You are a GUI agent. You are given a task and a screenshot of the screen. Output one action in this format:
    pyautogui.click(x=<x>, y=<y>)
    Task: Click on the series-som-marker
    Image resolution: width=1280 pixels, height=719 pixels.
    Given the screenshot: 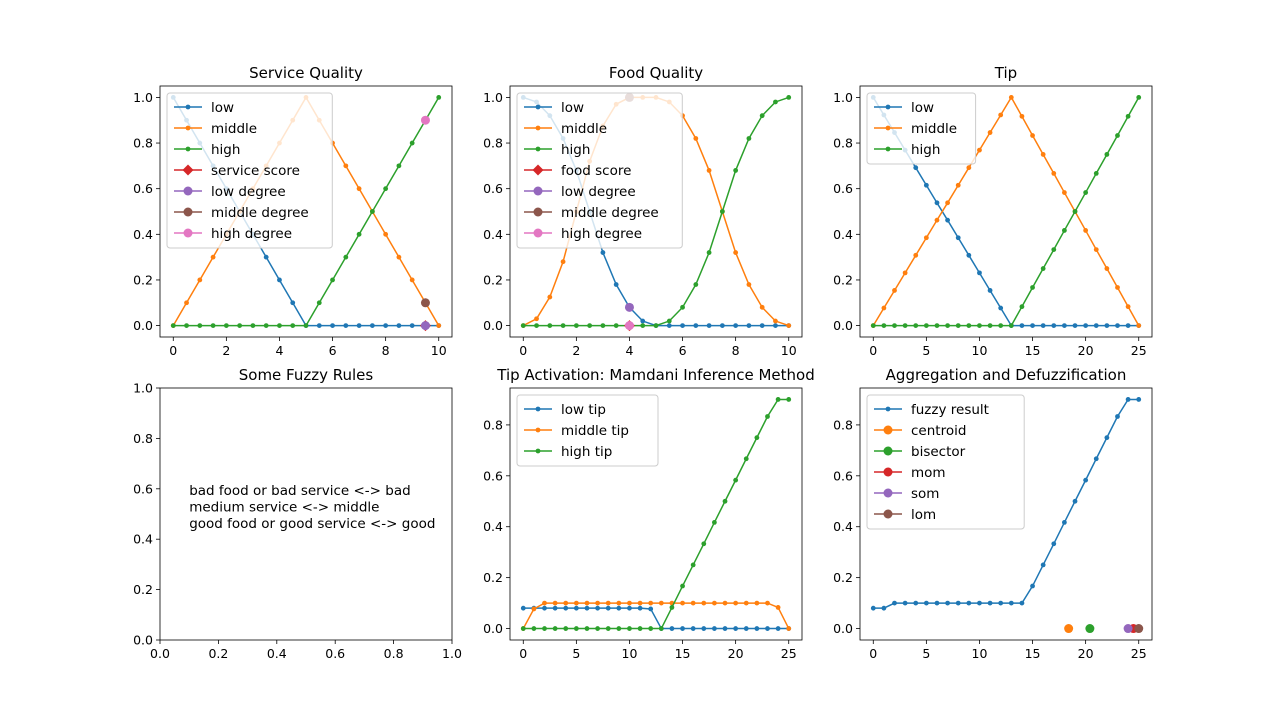 What is the action you would take?
    pyautogui.click(x=1128, y=629)
    